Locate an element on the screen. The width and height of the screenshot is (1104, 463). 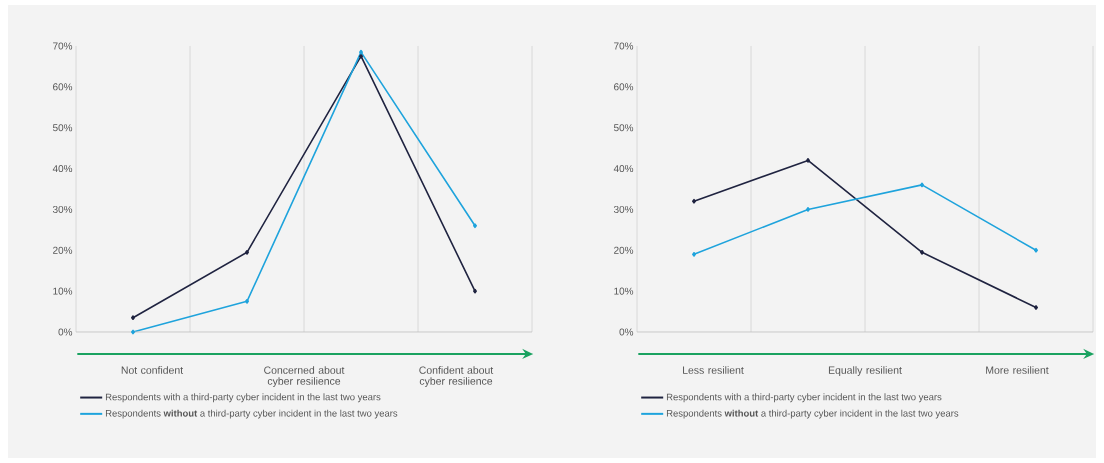
text: More resilient is located at coordinates (1017, 370).